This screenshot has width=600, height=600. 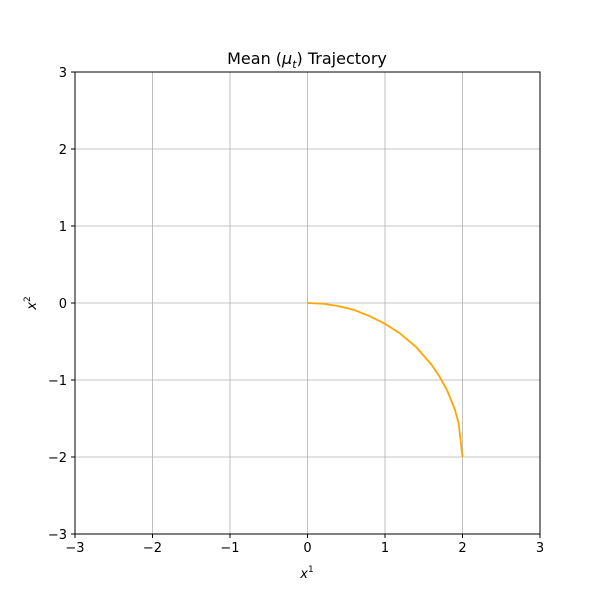 I want to click on x-tick-label: −1, so click(x=229, y=548).